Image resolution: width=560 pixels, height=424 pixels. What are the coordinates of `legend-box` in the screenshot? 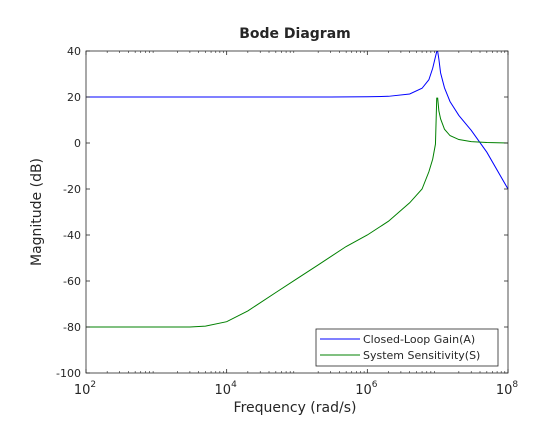 It's located at (407, 347).